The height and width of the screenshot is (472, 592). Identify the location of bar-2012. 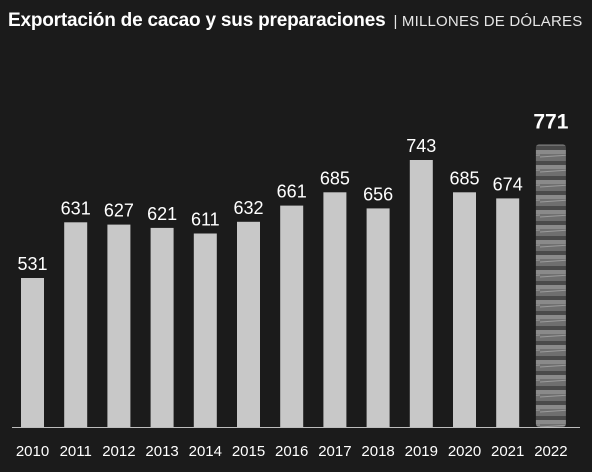
(119, 325).